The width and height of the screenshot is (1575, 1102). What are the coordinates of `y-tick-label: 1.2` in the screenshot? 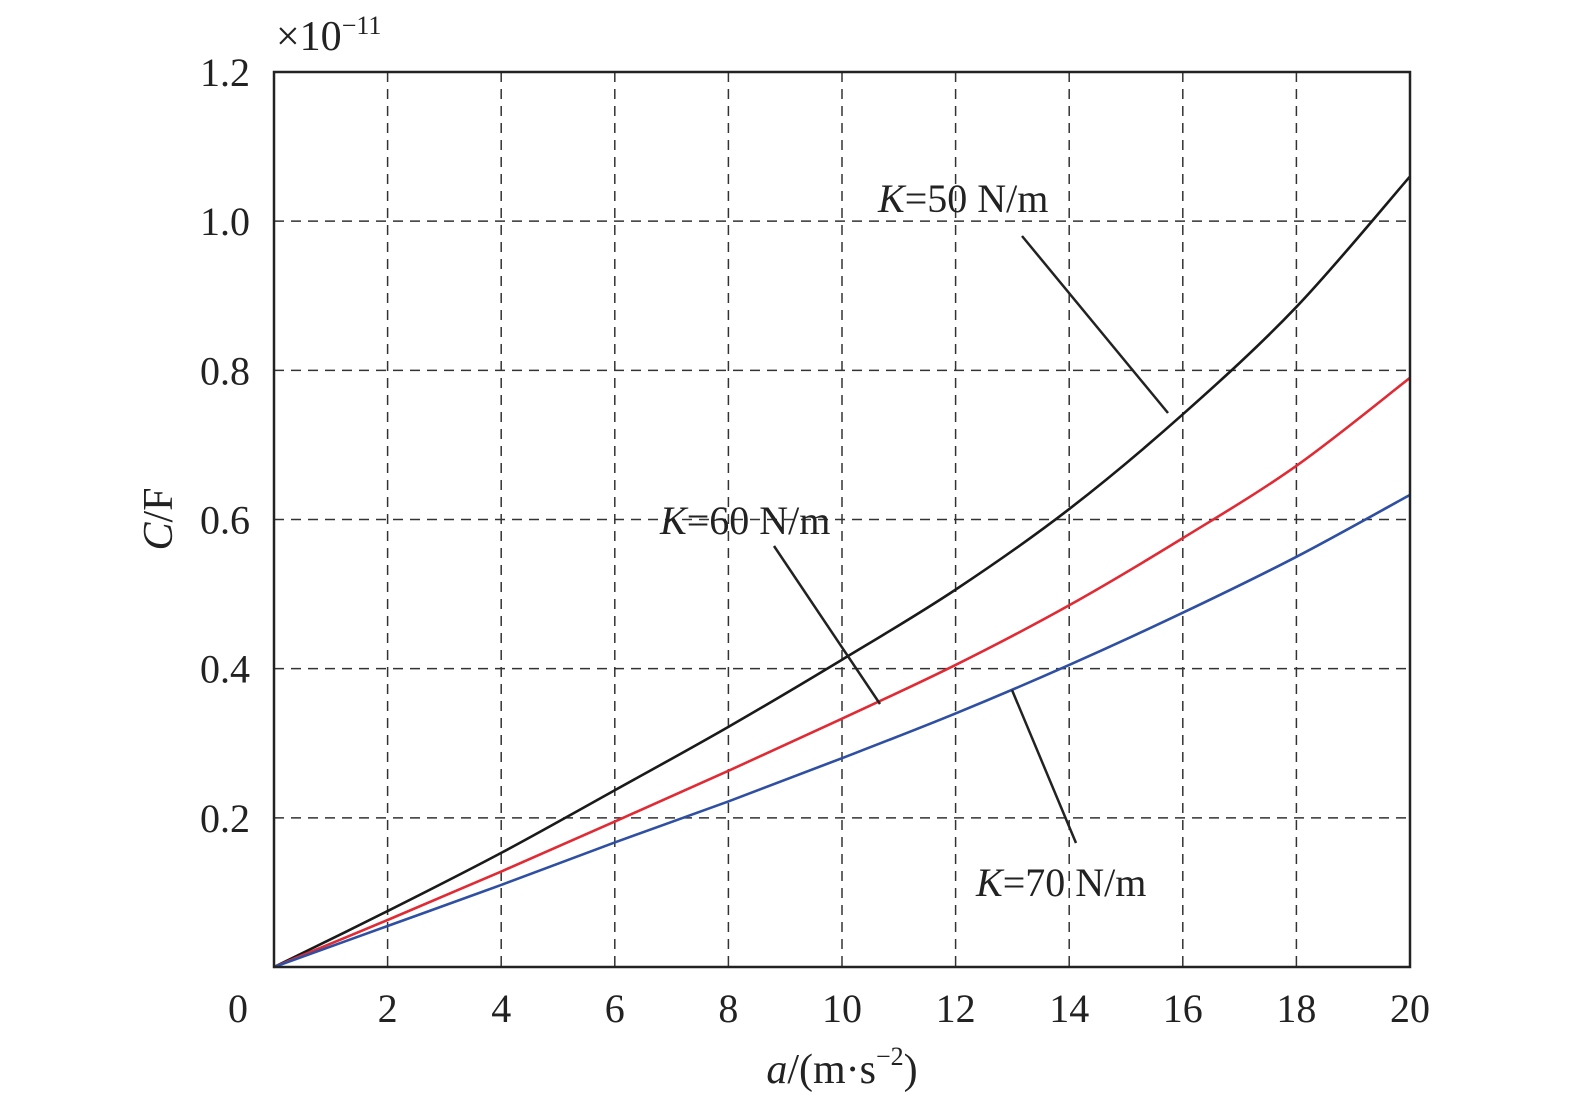 It's located at (225, 72).